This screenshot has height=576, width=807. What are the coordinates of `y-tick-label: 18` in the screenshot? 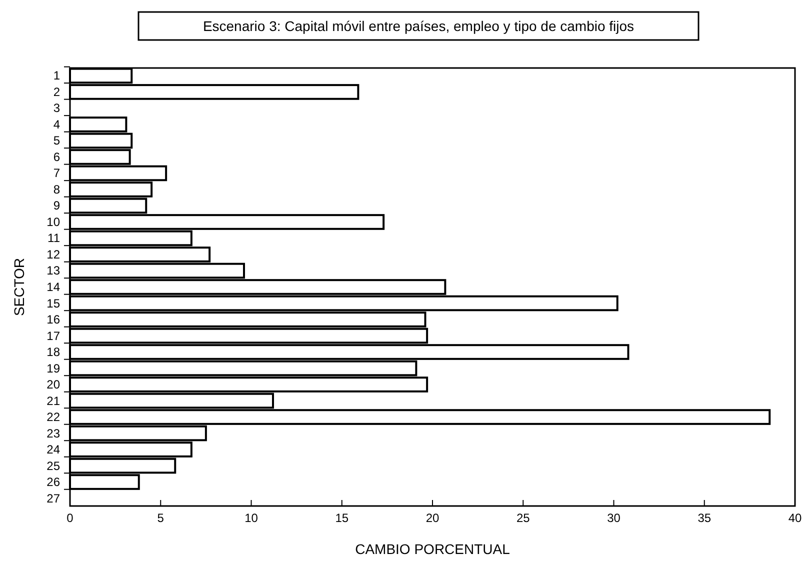 It's located at (53, 352).